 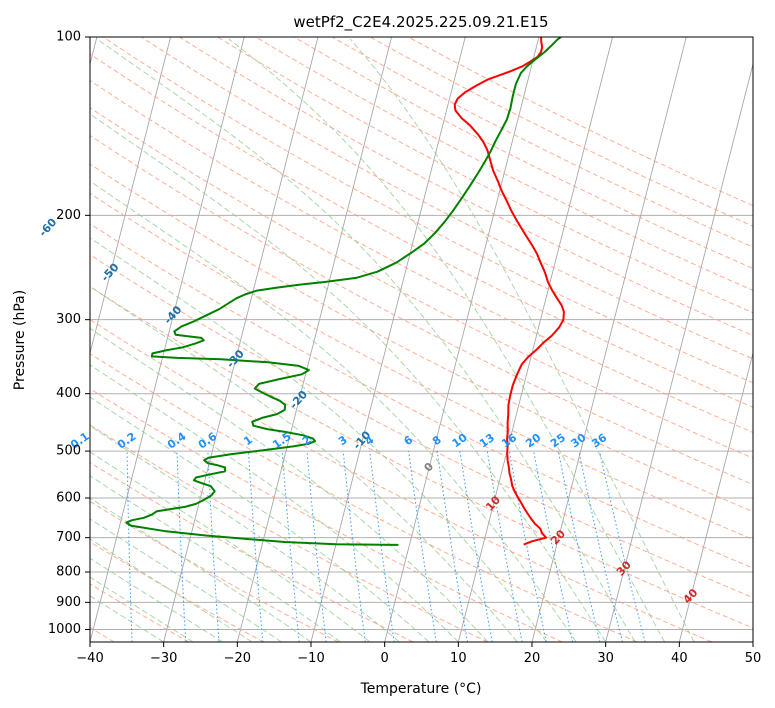 What do you see at coordinates (385, 658) in the screenshot?
I see `x-tick-label: 0` at bounding box center [385, 658].